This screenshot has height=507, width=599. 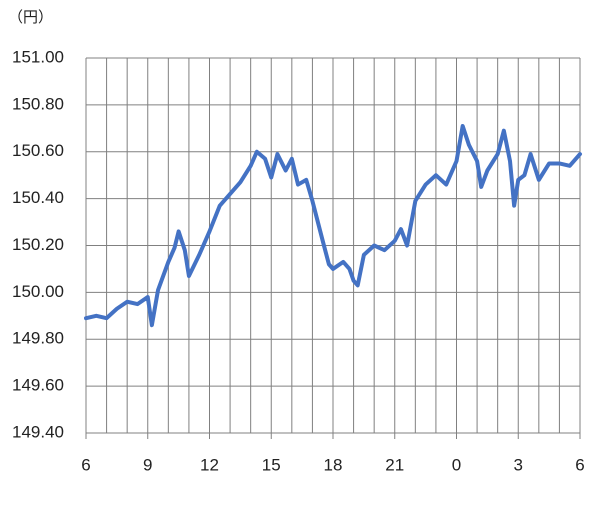 I want to click on x-tick-label: 12, so click(x=209, y=464).